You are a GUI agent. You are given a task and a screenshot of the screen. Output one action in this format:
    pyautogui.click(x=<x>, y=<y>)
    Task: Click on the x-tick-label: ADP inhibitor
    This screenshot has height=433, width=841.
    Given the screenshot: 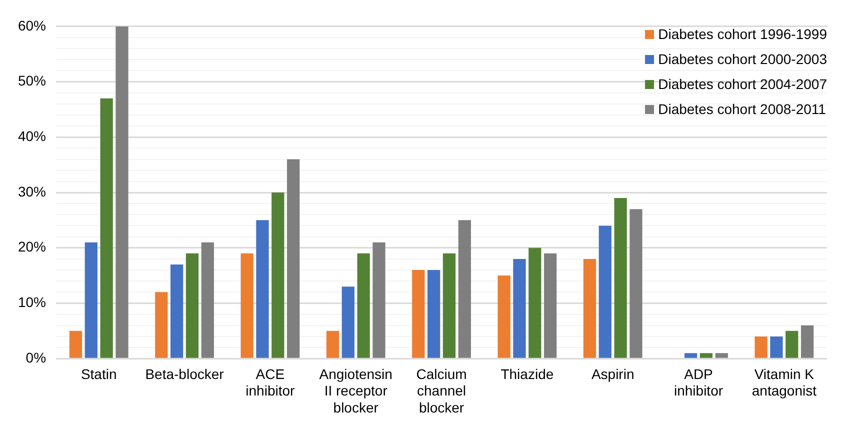 What is the action you would take?
    pyautogui.click(x=699, y=382)
    